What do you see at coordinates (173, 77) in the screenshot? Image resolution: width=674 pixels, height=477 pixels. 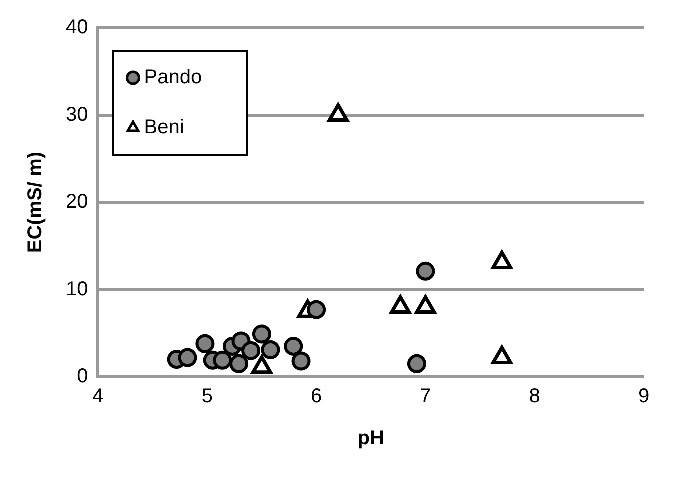 I see `legend-label: Pando` at bounding box center [173, 77].